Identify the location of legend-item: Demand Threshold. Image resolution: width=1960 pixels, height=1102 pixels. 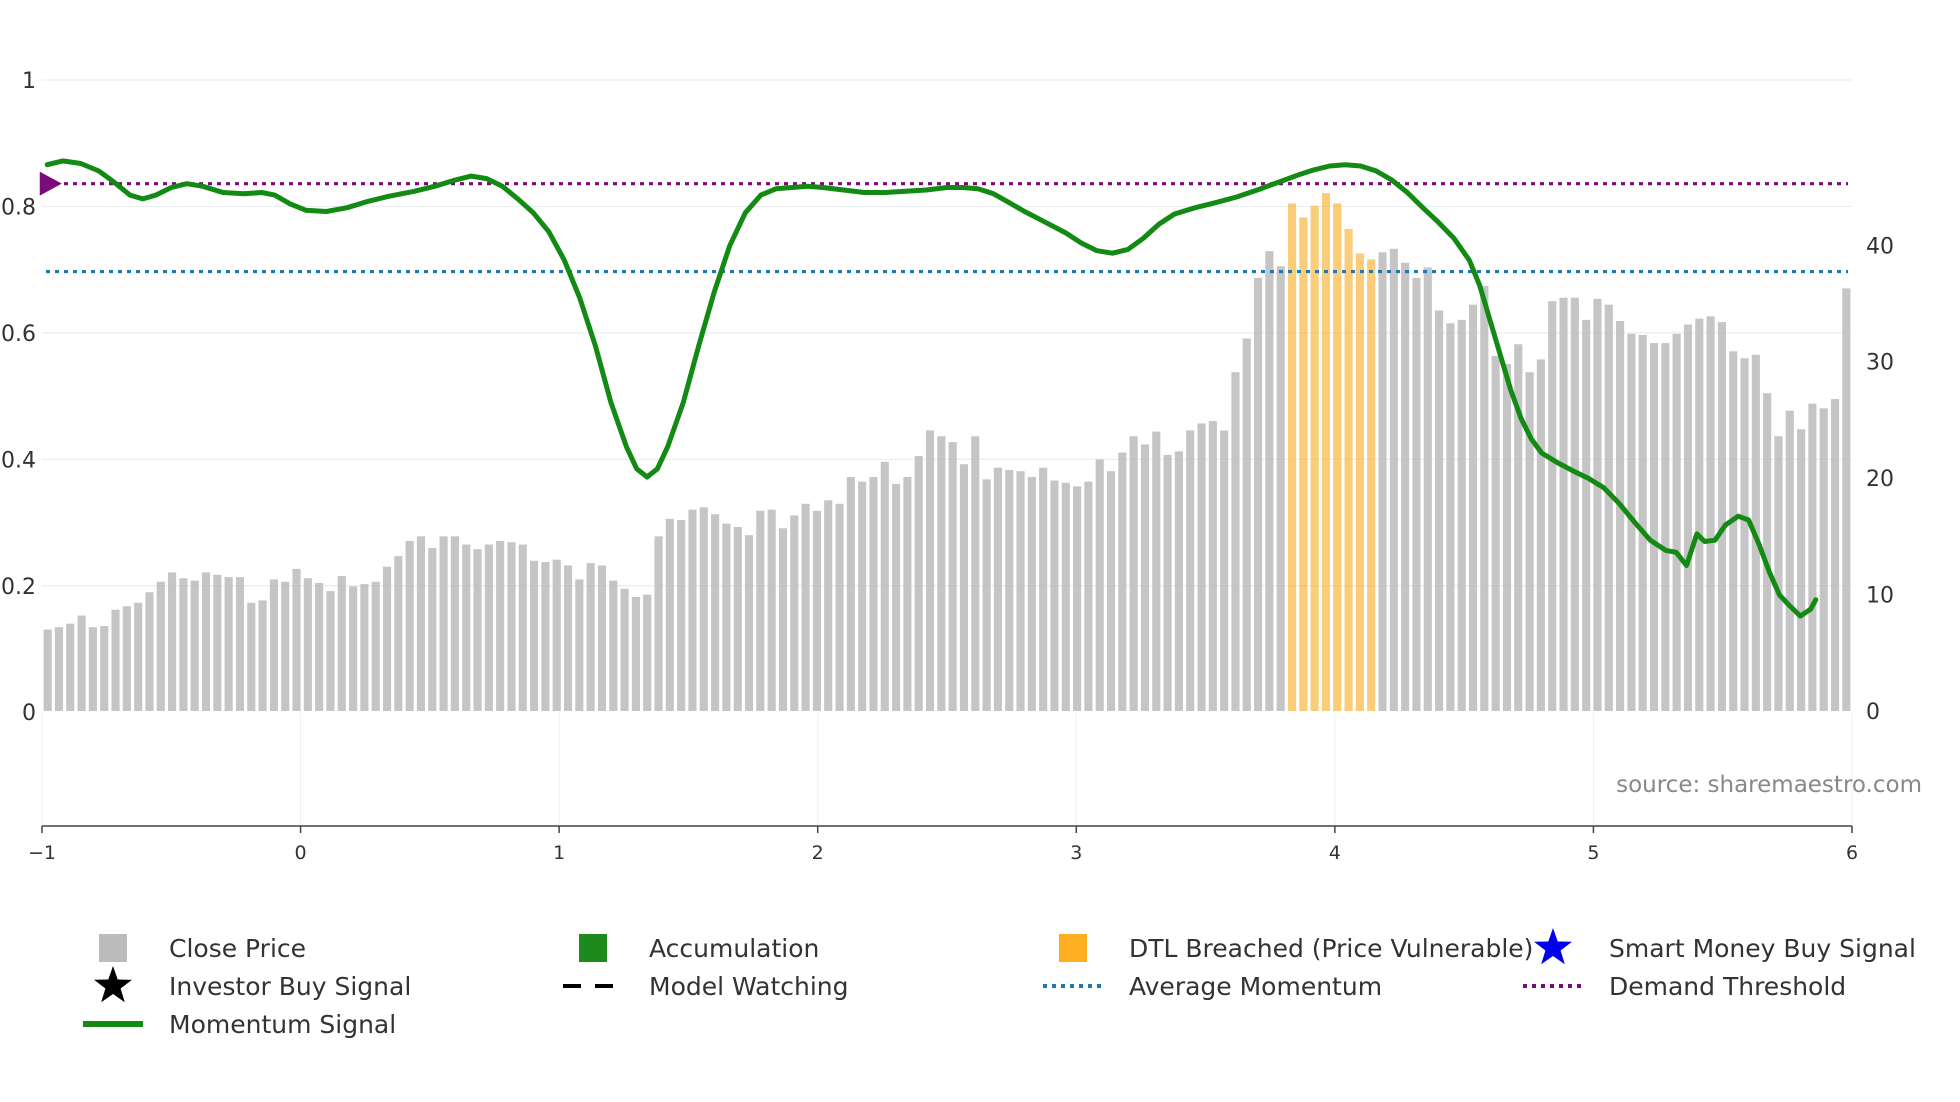
(1684, 986).